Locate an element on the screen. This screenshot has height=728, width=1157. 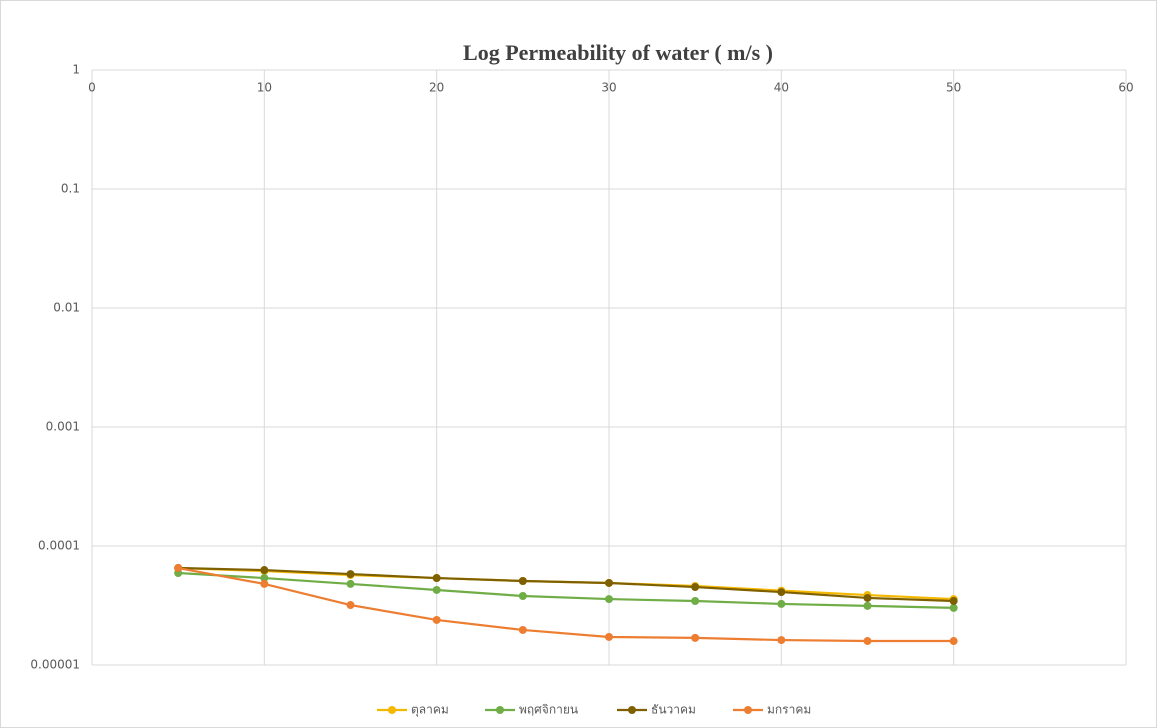
x-tick-label: 50 is located at coordinates (953, 88).